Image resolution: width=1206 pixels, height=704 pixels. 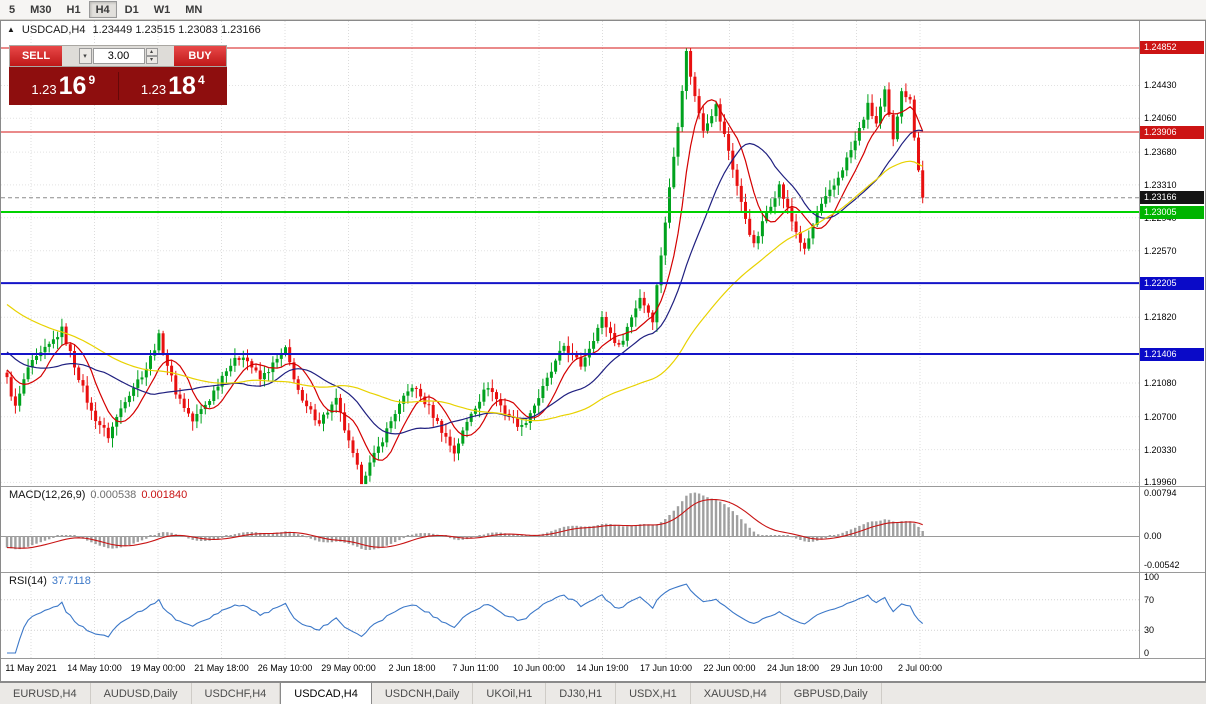 What do you see at coordinates (36, 56) in the screenshot?
I see `sell-button: SELL` at bounding box center [36, 56].